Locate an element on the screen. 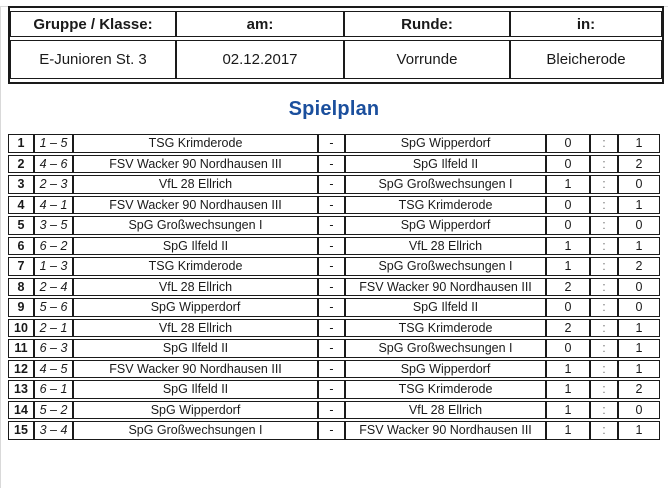 This screenshot has width=668, height=488. match-number: 1 is located at coordinates (21, 143).